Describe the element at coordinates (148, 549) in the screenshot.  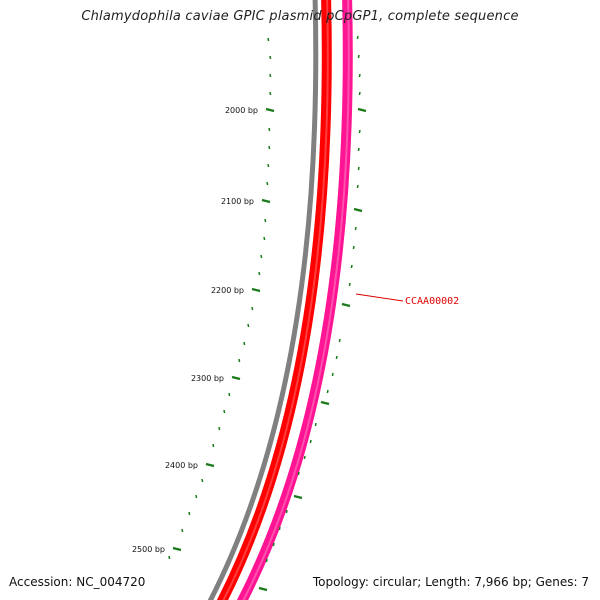
I see `ruler-label: 2500 bp` at that location.